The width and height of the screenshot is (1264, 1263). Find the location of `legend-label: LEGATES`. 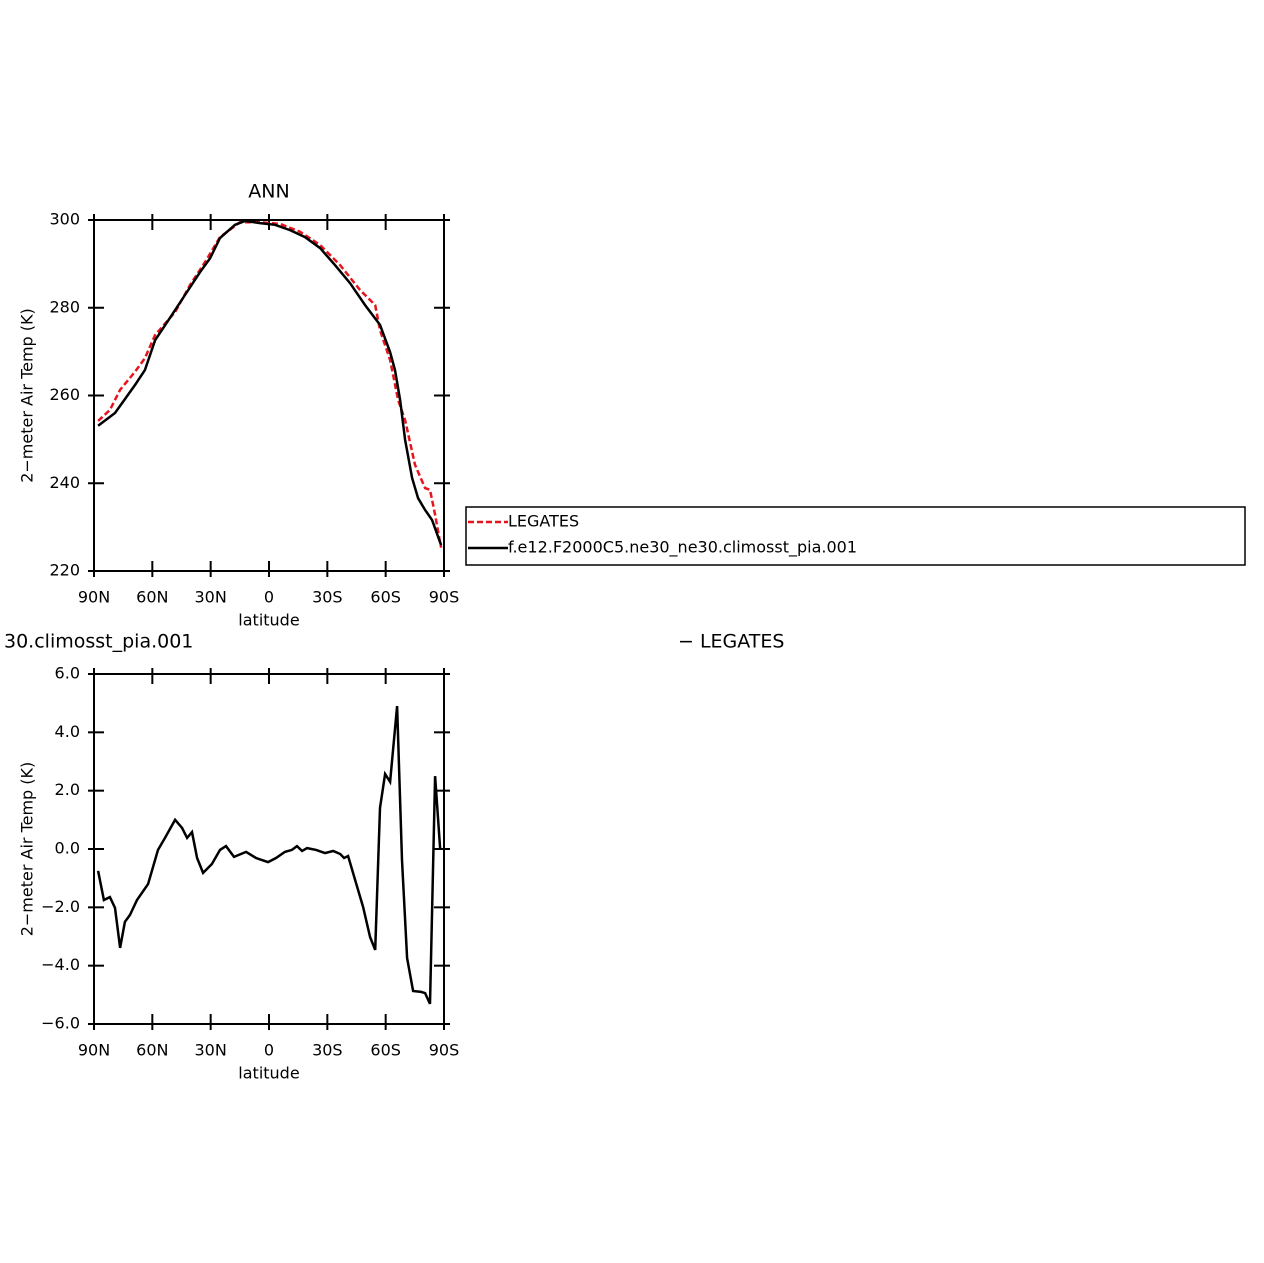

legend-label: LEGATES is located at coordinates (543, 521).